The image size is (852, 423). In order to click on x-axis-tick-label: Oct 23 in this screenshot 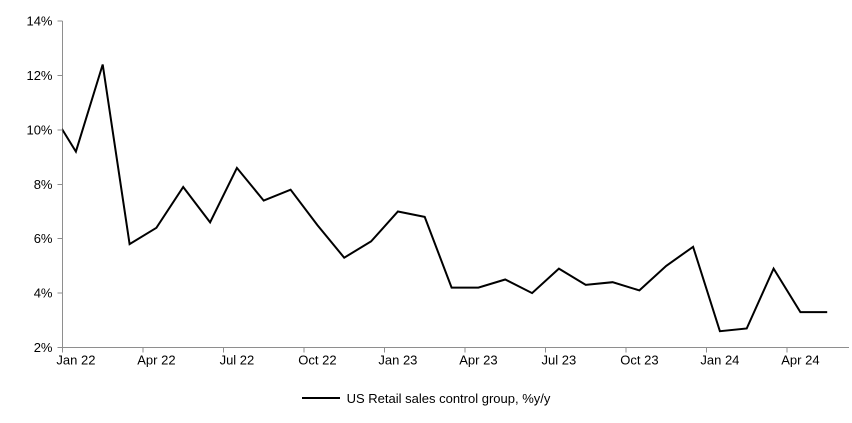, I will do `click(639, 360)`.